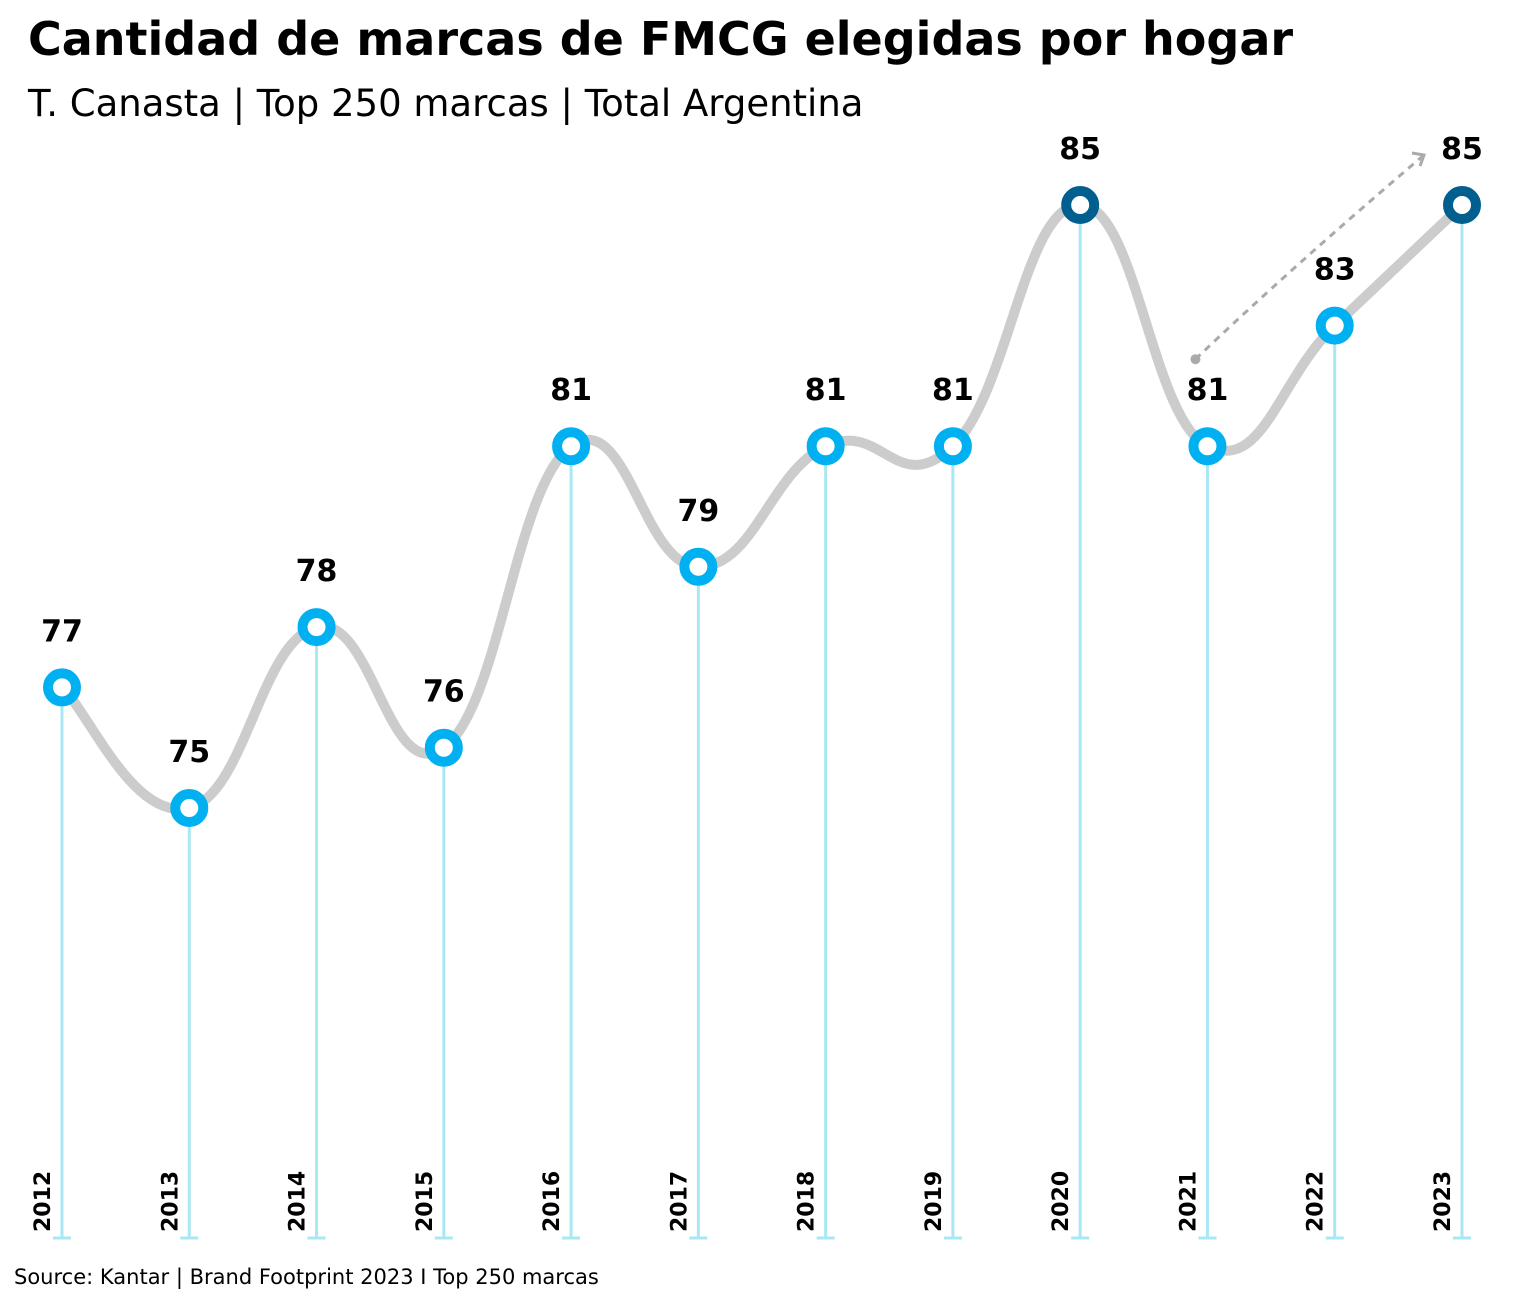  Describe the element at coordinates (317, 571) in the screenshot. I see `value-label-2014: 78` at that location.